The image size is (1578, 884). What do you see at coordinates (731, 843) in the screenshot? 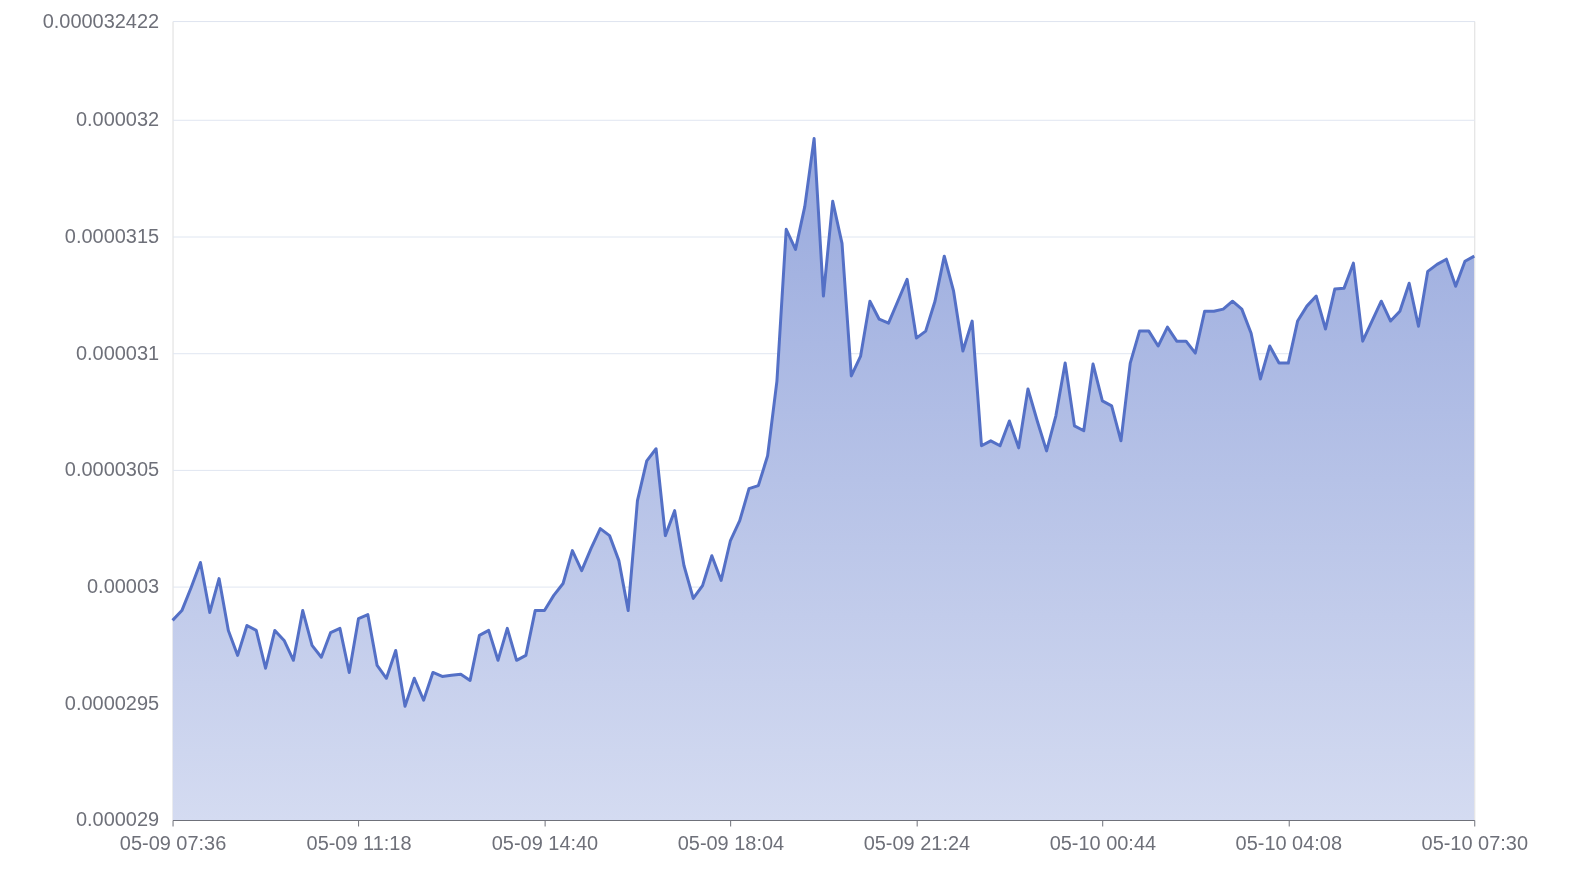
I see `x-tick-label: 05-09 18:04` at bounding box center [731, 843].